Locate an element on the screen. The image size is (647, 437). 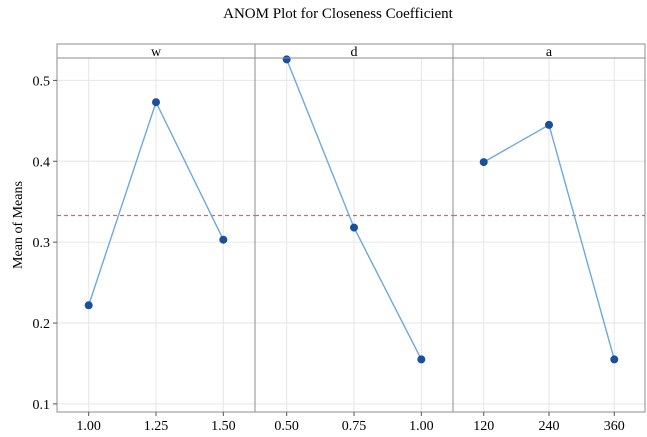
strip-label: d is located at coordinates (354, 52).